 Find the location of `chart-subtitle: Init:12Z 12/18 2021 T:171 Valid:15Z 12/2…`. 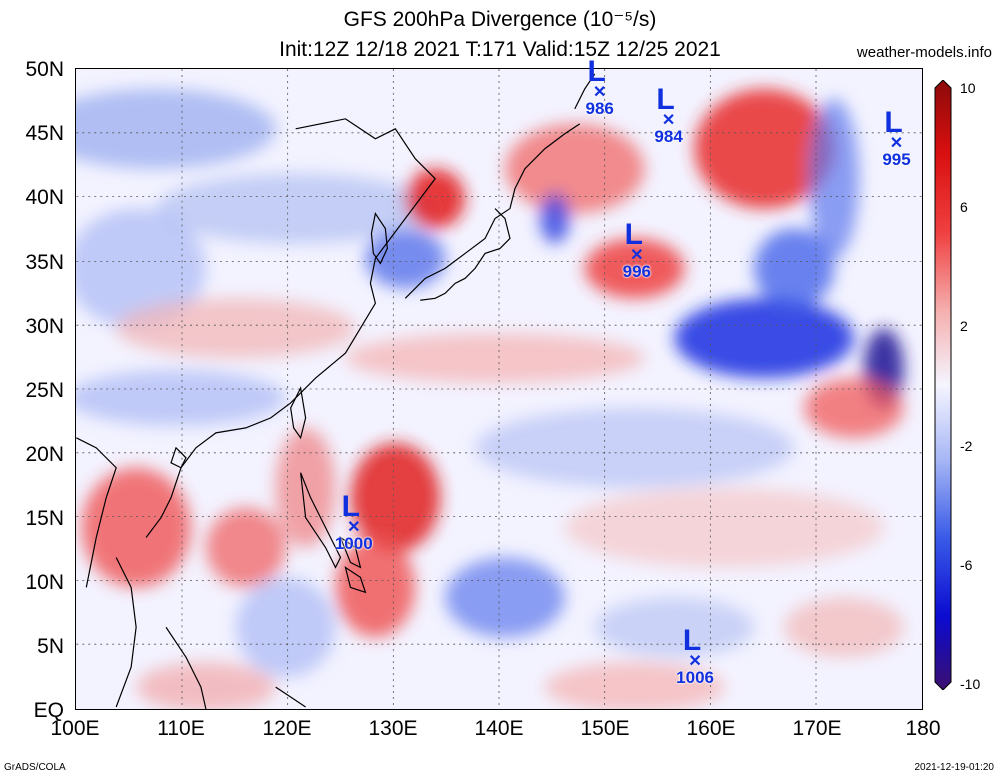

chart-subtitle: Init:12Z 12/18 2021 T:171 Valid:15Z 12/2… is located at coordinates (500, 49).